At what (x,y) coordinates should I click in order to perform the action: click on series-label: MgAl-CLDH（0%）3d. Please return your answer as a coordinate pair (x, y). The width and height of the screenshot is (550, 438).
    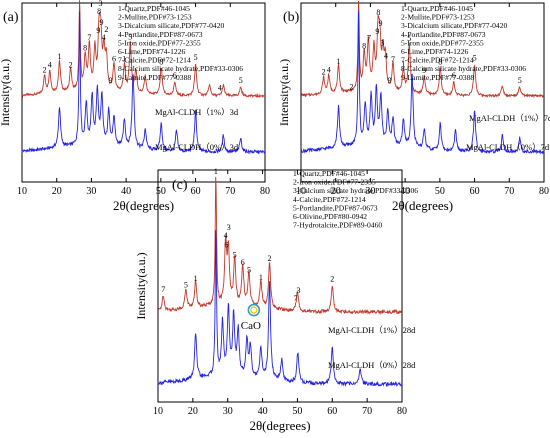
    Looking at the image, I should click on (197, 147).